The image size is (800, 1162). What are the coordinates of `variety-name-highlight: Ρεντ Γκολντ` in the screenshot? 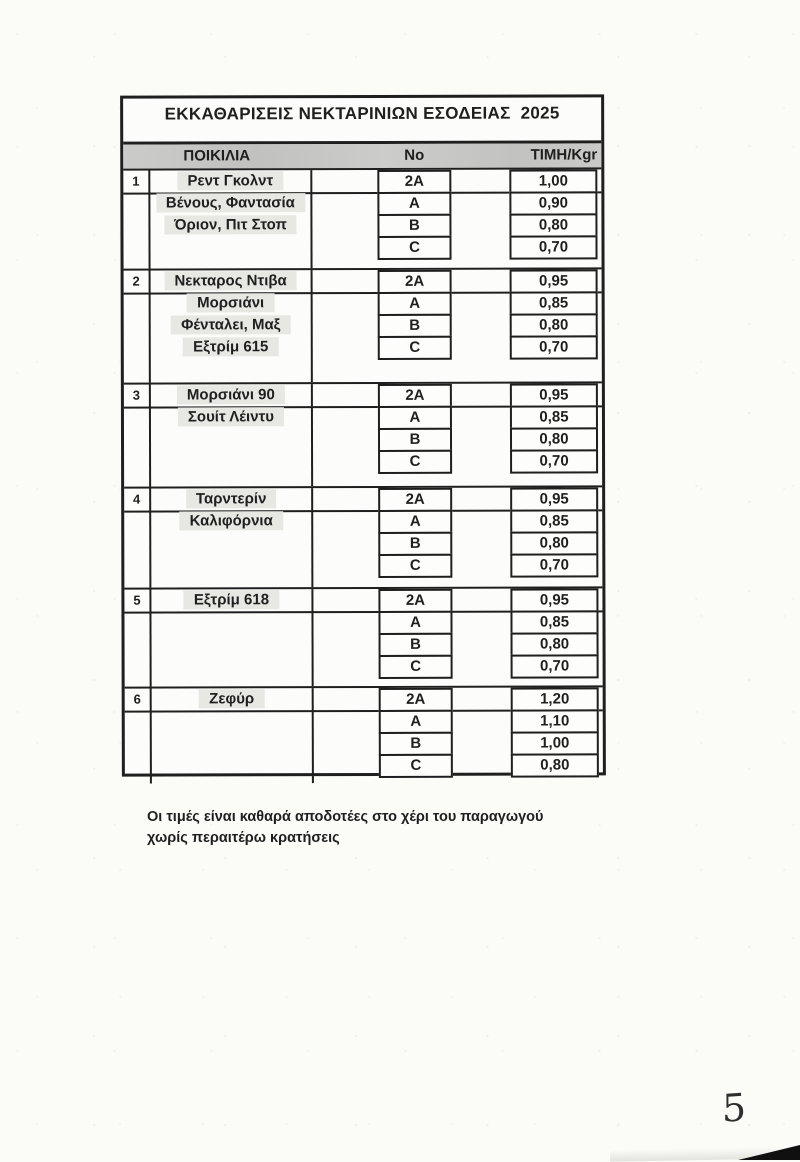 It's located at (230, 181).